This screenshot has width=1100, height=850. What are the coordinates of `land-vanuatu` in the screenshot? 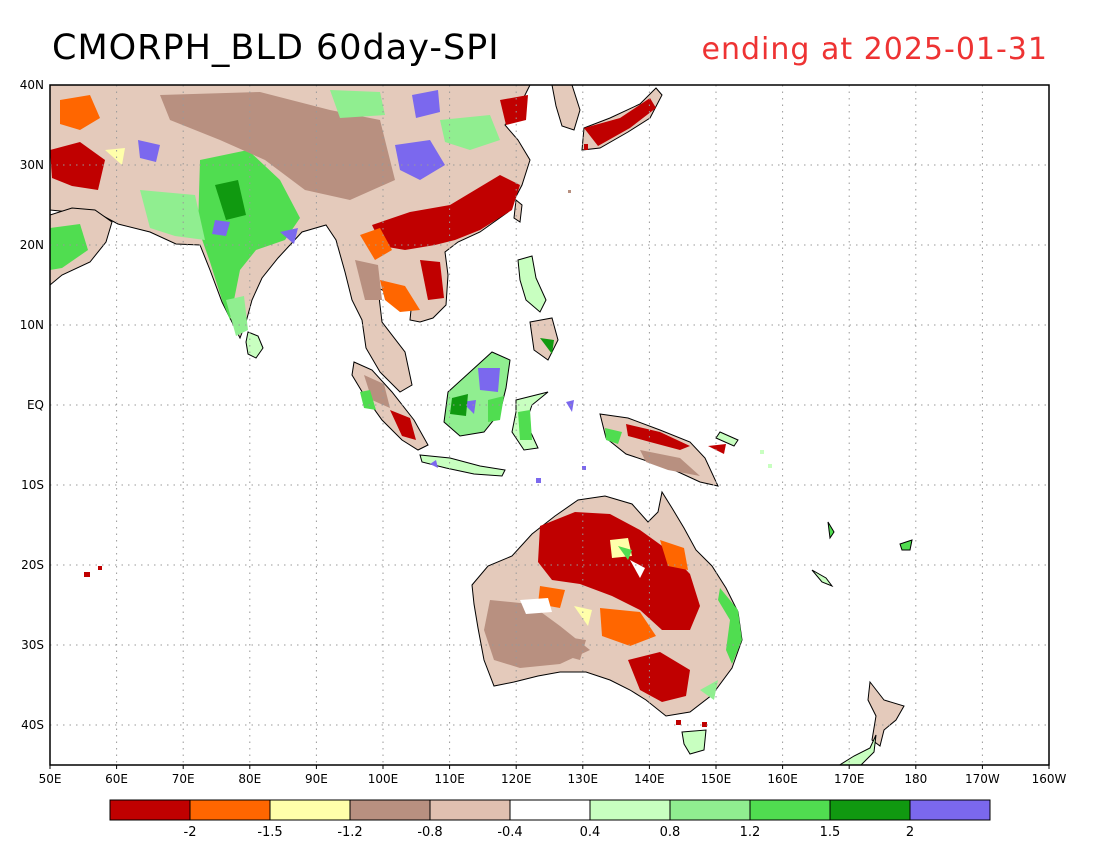 It's located at (831, 530).